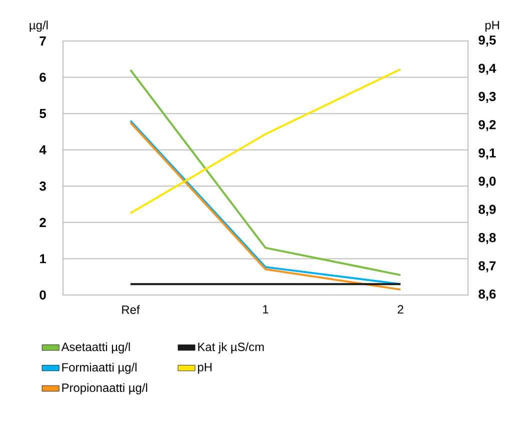 Image resolution: width=510 pixels, height=439 pixels. Describe the element at coordinates (487, 41) in the screenshot. I see `y2-tick-label: 9,5` at that location.